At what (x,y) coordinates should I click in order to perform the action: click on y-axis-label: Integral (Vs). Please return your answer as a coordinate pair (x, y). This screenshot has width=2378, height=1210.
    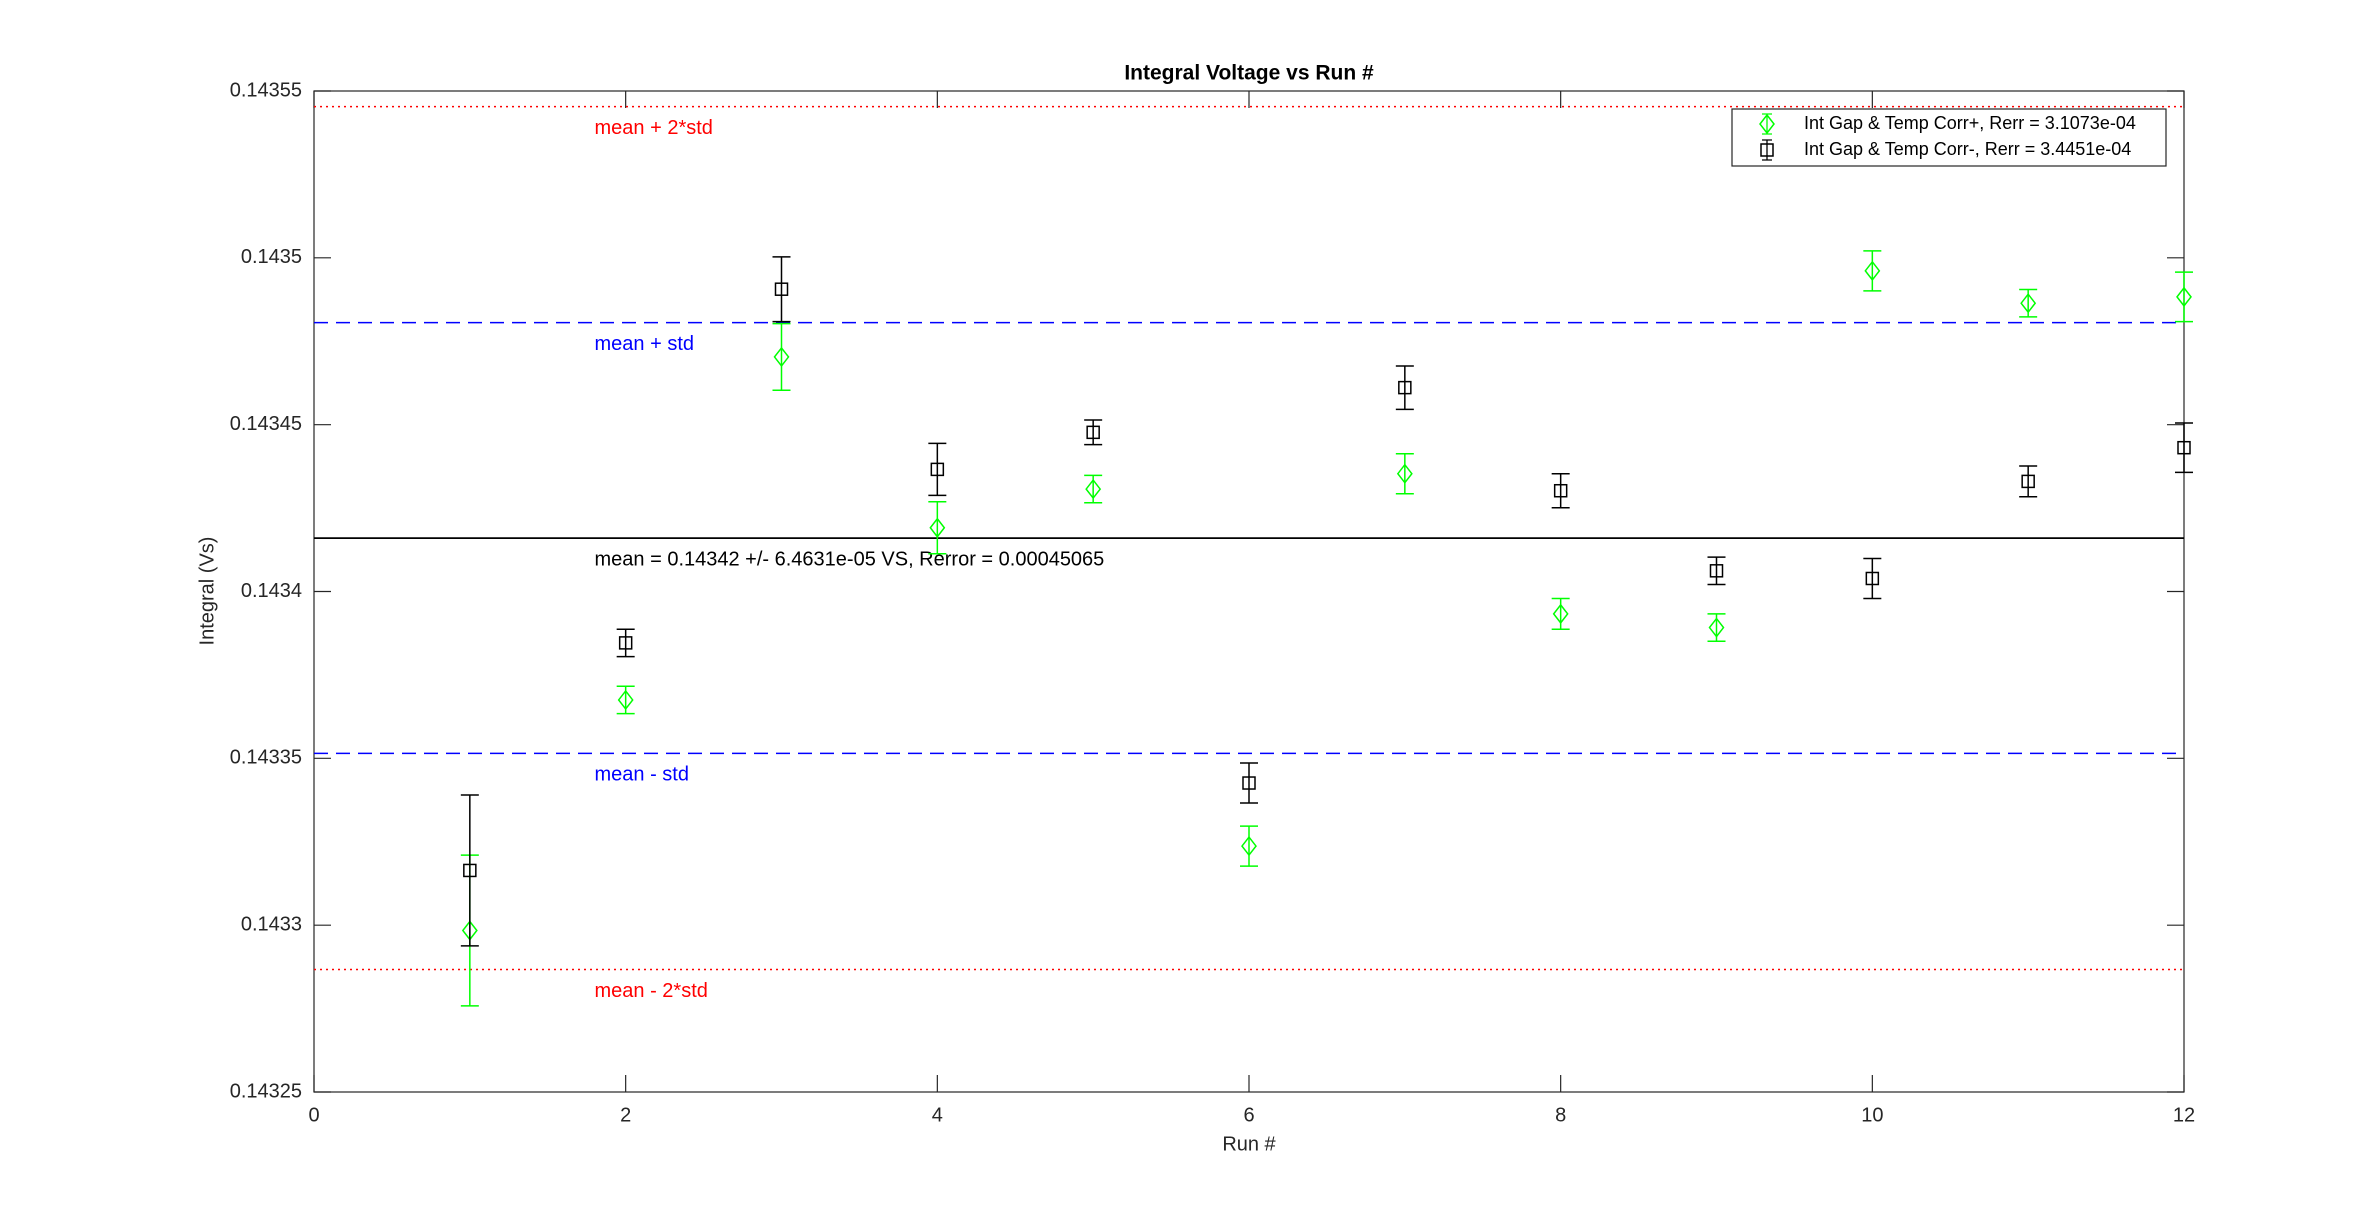
    Looking at the image, I should click on (207, 591).